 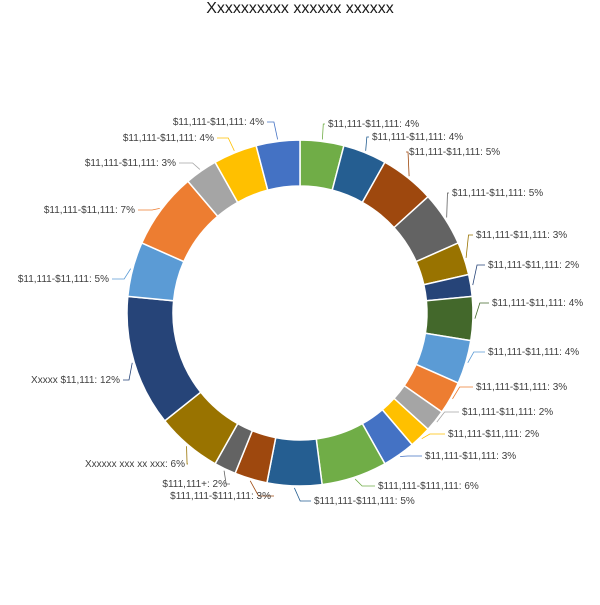 I want to click on slice-label: $111,111-$111,111: 6%, so click(x=428, y=486).